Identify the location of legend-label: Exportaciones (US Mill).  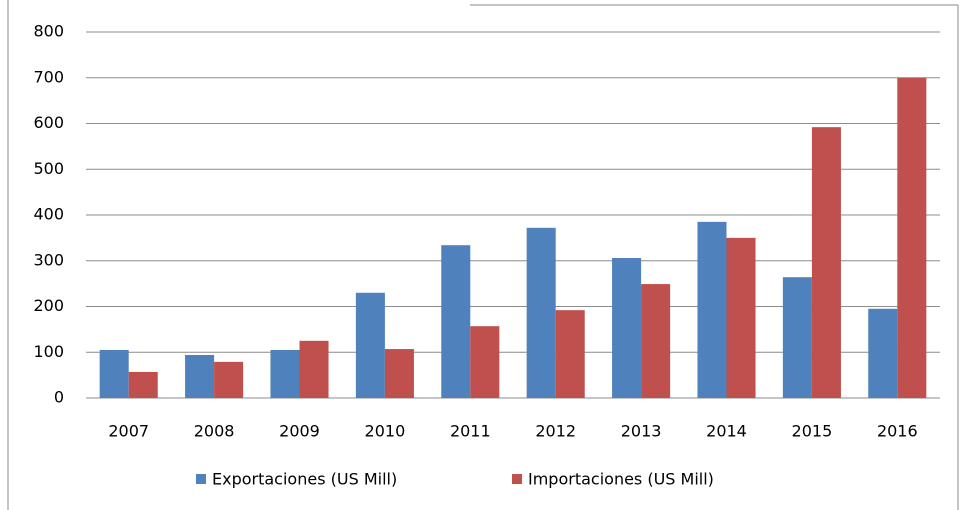
(304, 479).